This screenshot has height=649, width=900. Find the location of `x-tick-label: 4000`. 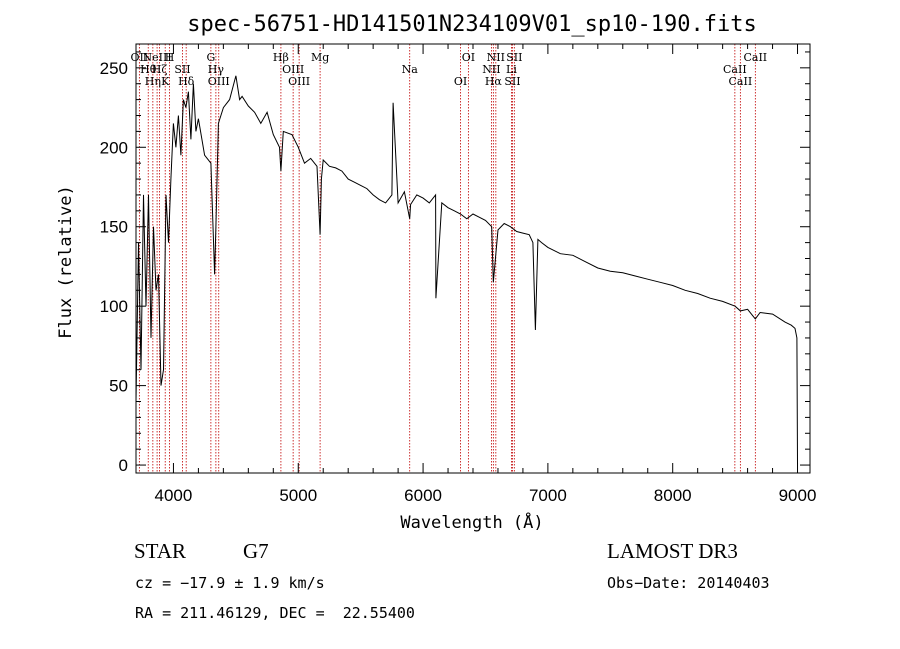

x-tick-label: 4000 is located at coordinates (174, 495).